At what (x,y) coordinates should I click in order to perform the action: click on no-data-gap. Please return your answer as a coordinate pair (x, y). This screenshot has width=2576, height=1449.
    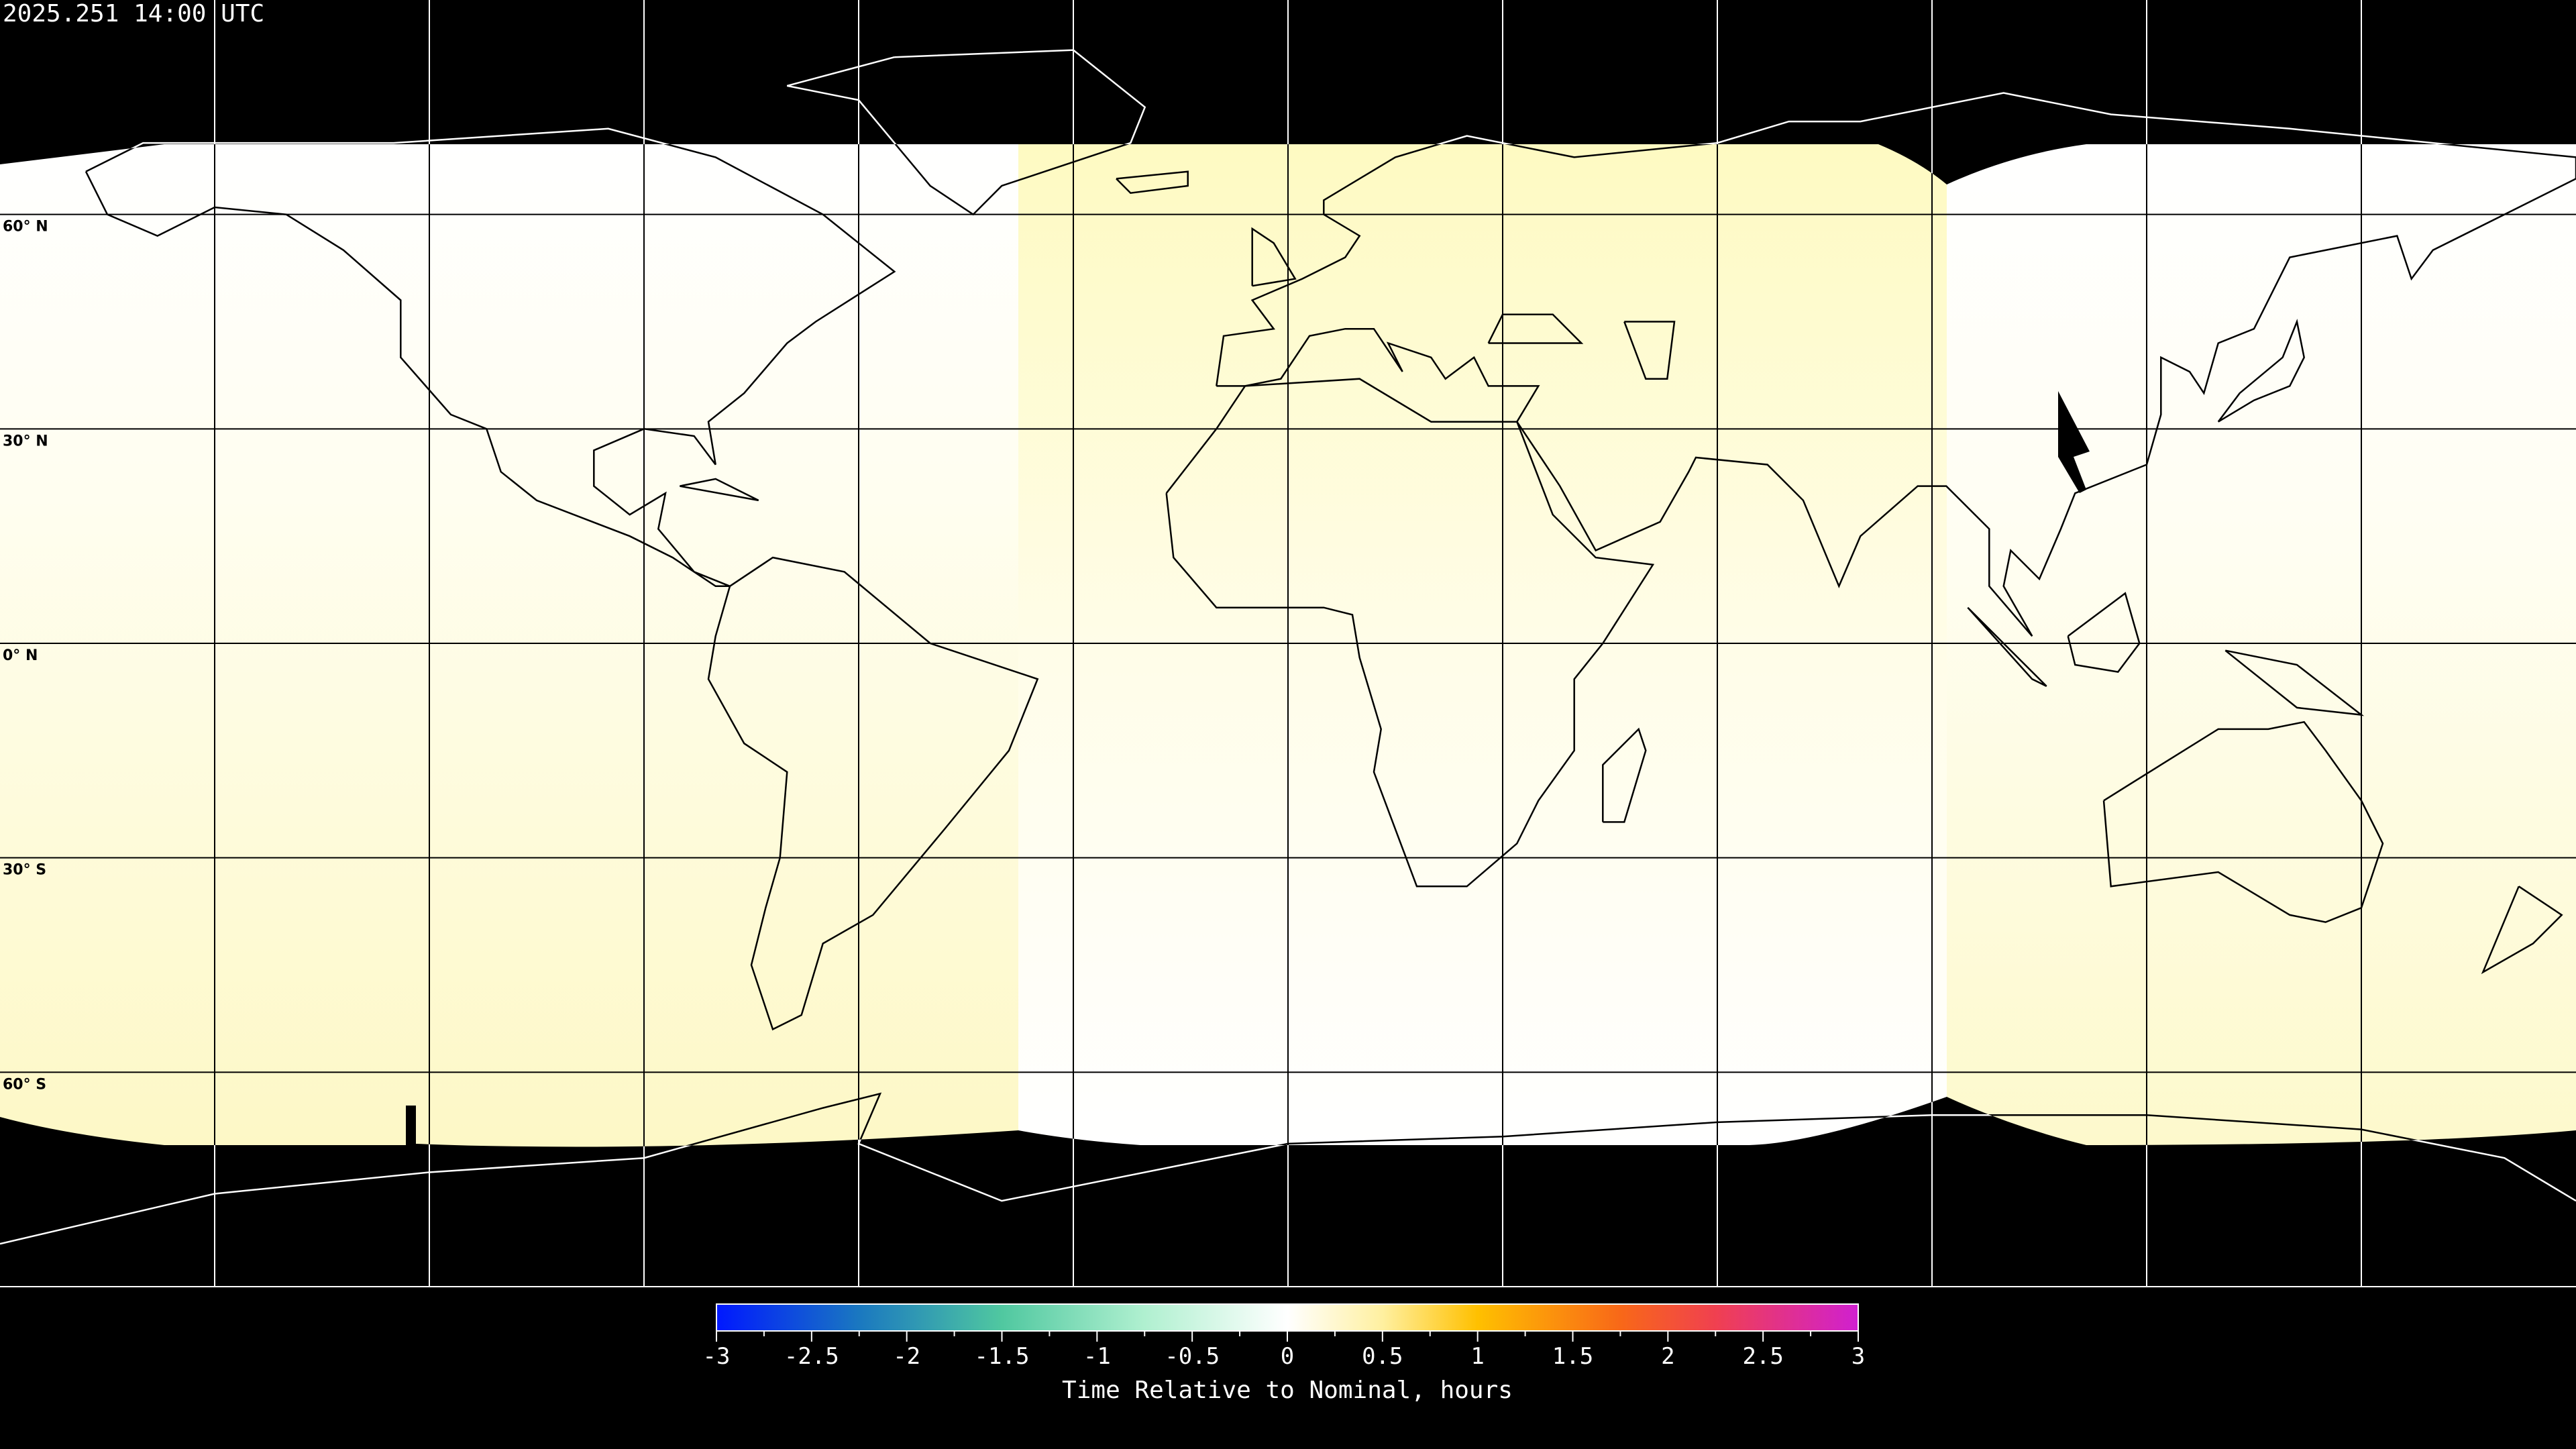
    Looking at the image, I should click on (2074, 442).